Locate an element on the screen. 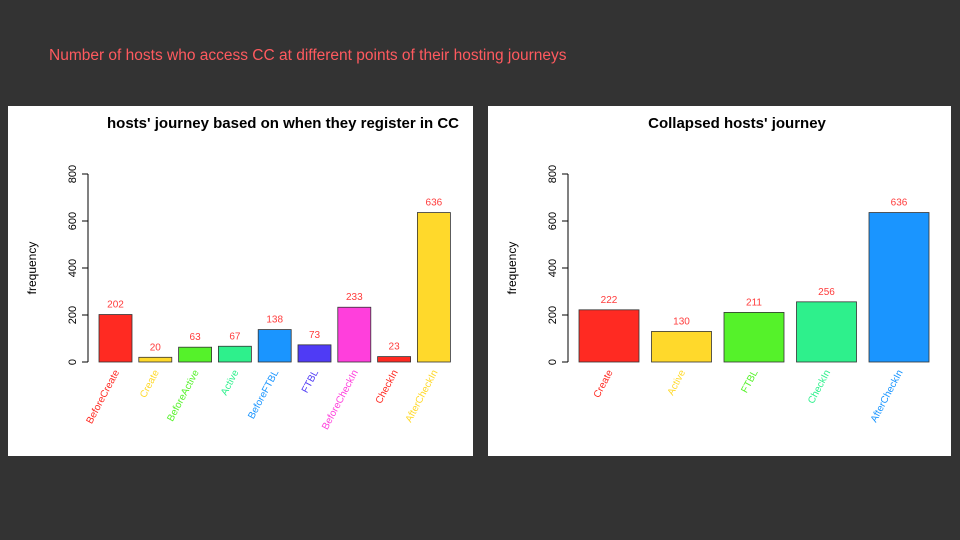 The width and height of the screenshot is (960, 540). x-category-label: BeforeCreate is located at coordinates (104, 397).